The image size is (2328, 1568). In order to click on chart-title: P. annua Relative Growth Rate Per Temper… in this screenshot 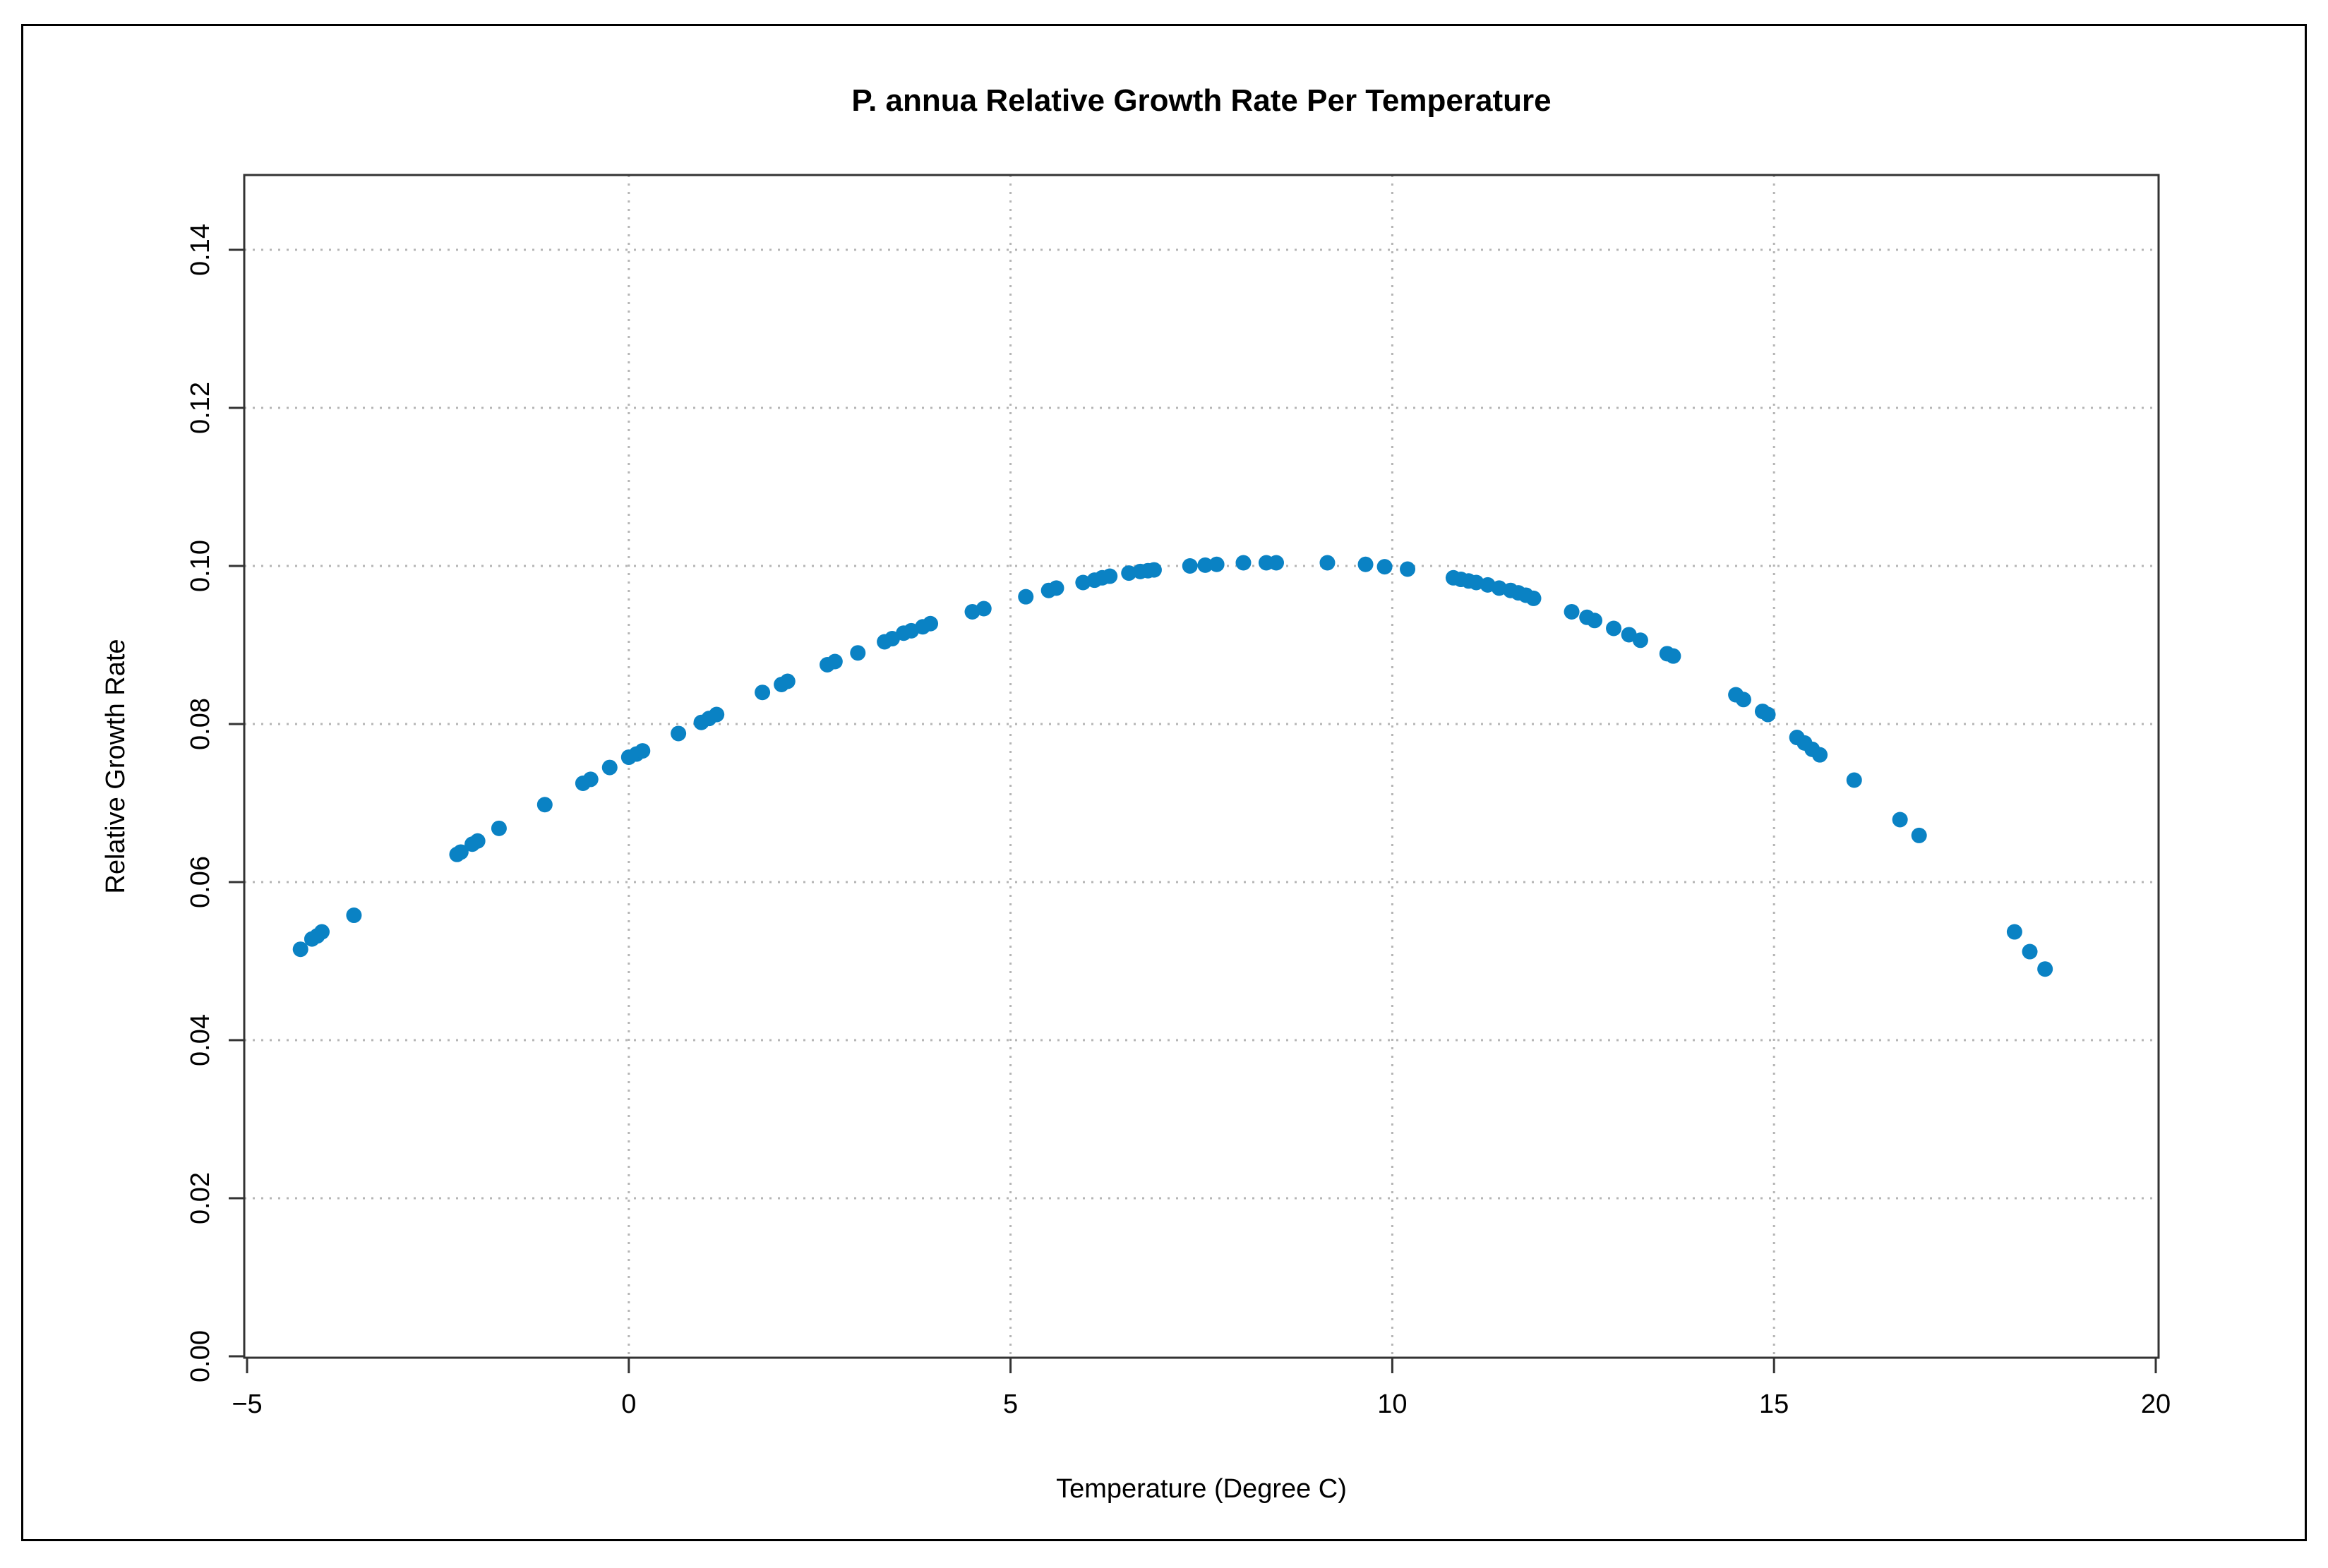, I will do `click(1201, 101)`.